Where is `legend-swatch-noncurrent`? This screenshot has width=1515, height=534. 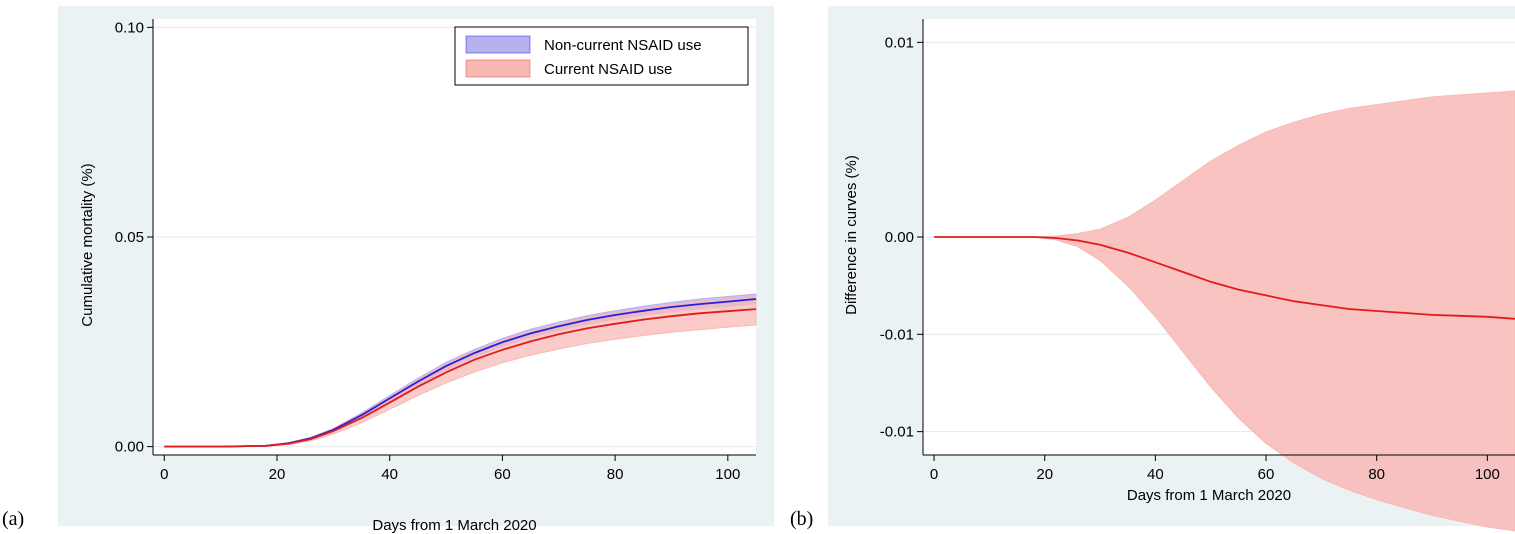 legend-swatch-noncurrent is located at coordinates (498, 44).